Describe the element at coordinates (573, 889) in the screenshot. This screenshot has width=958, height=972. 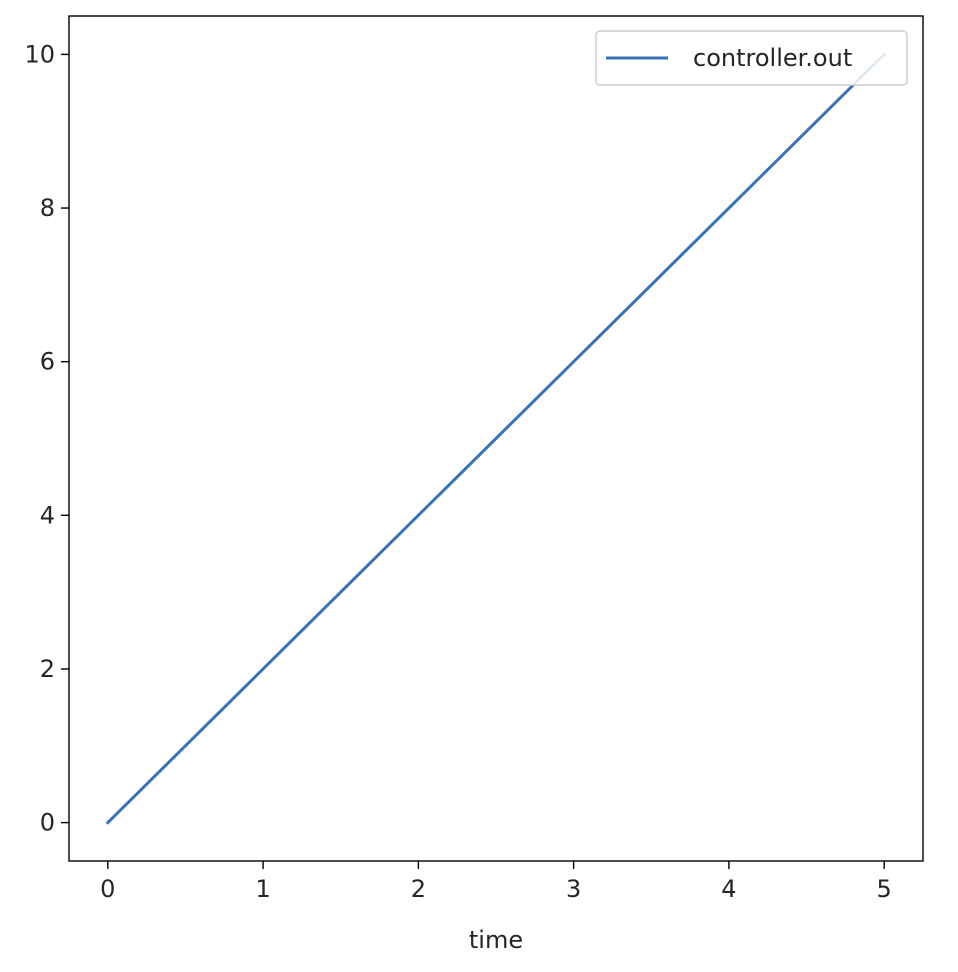
I see `x-tick-label: 3` at that location.